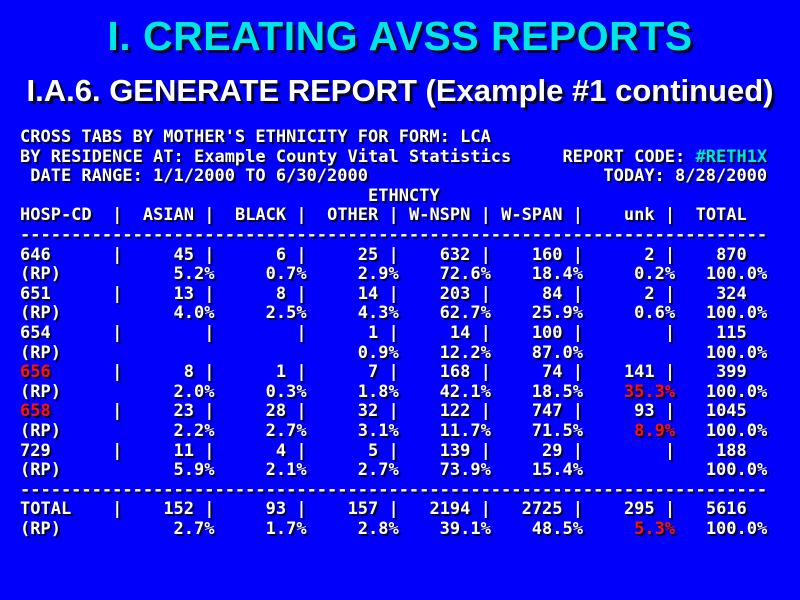 This screenshot has width=800, height=600. Describe the element at coordinates (444, 509) in the screenshot. I see `total-row-text: 2194 |` at that location.